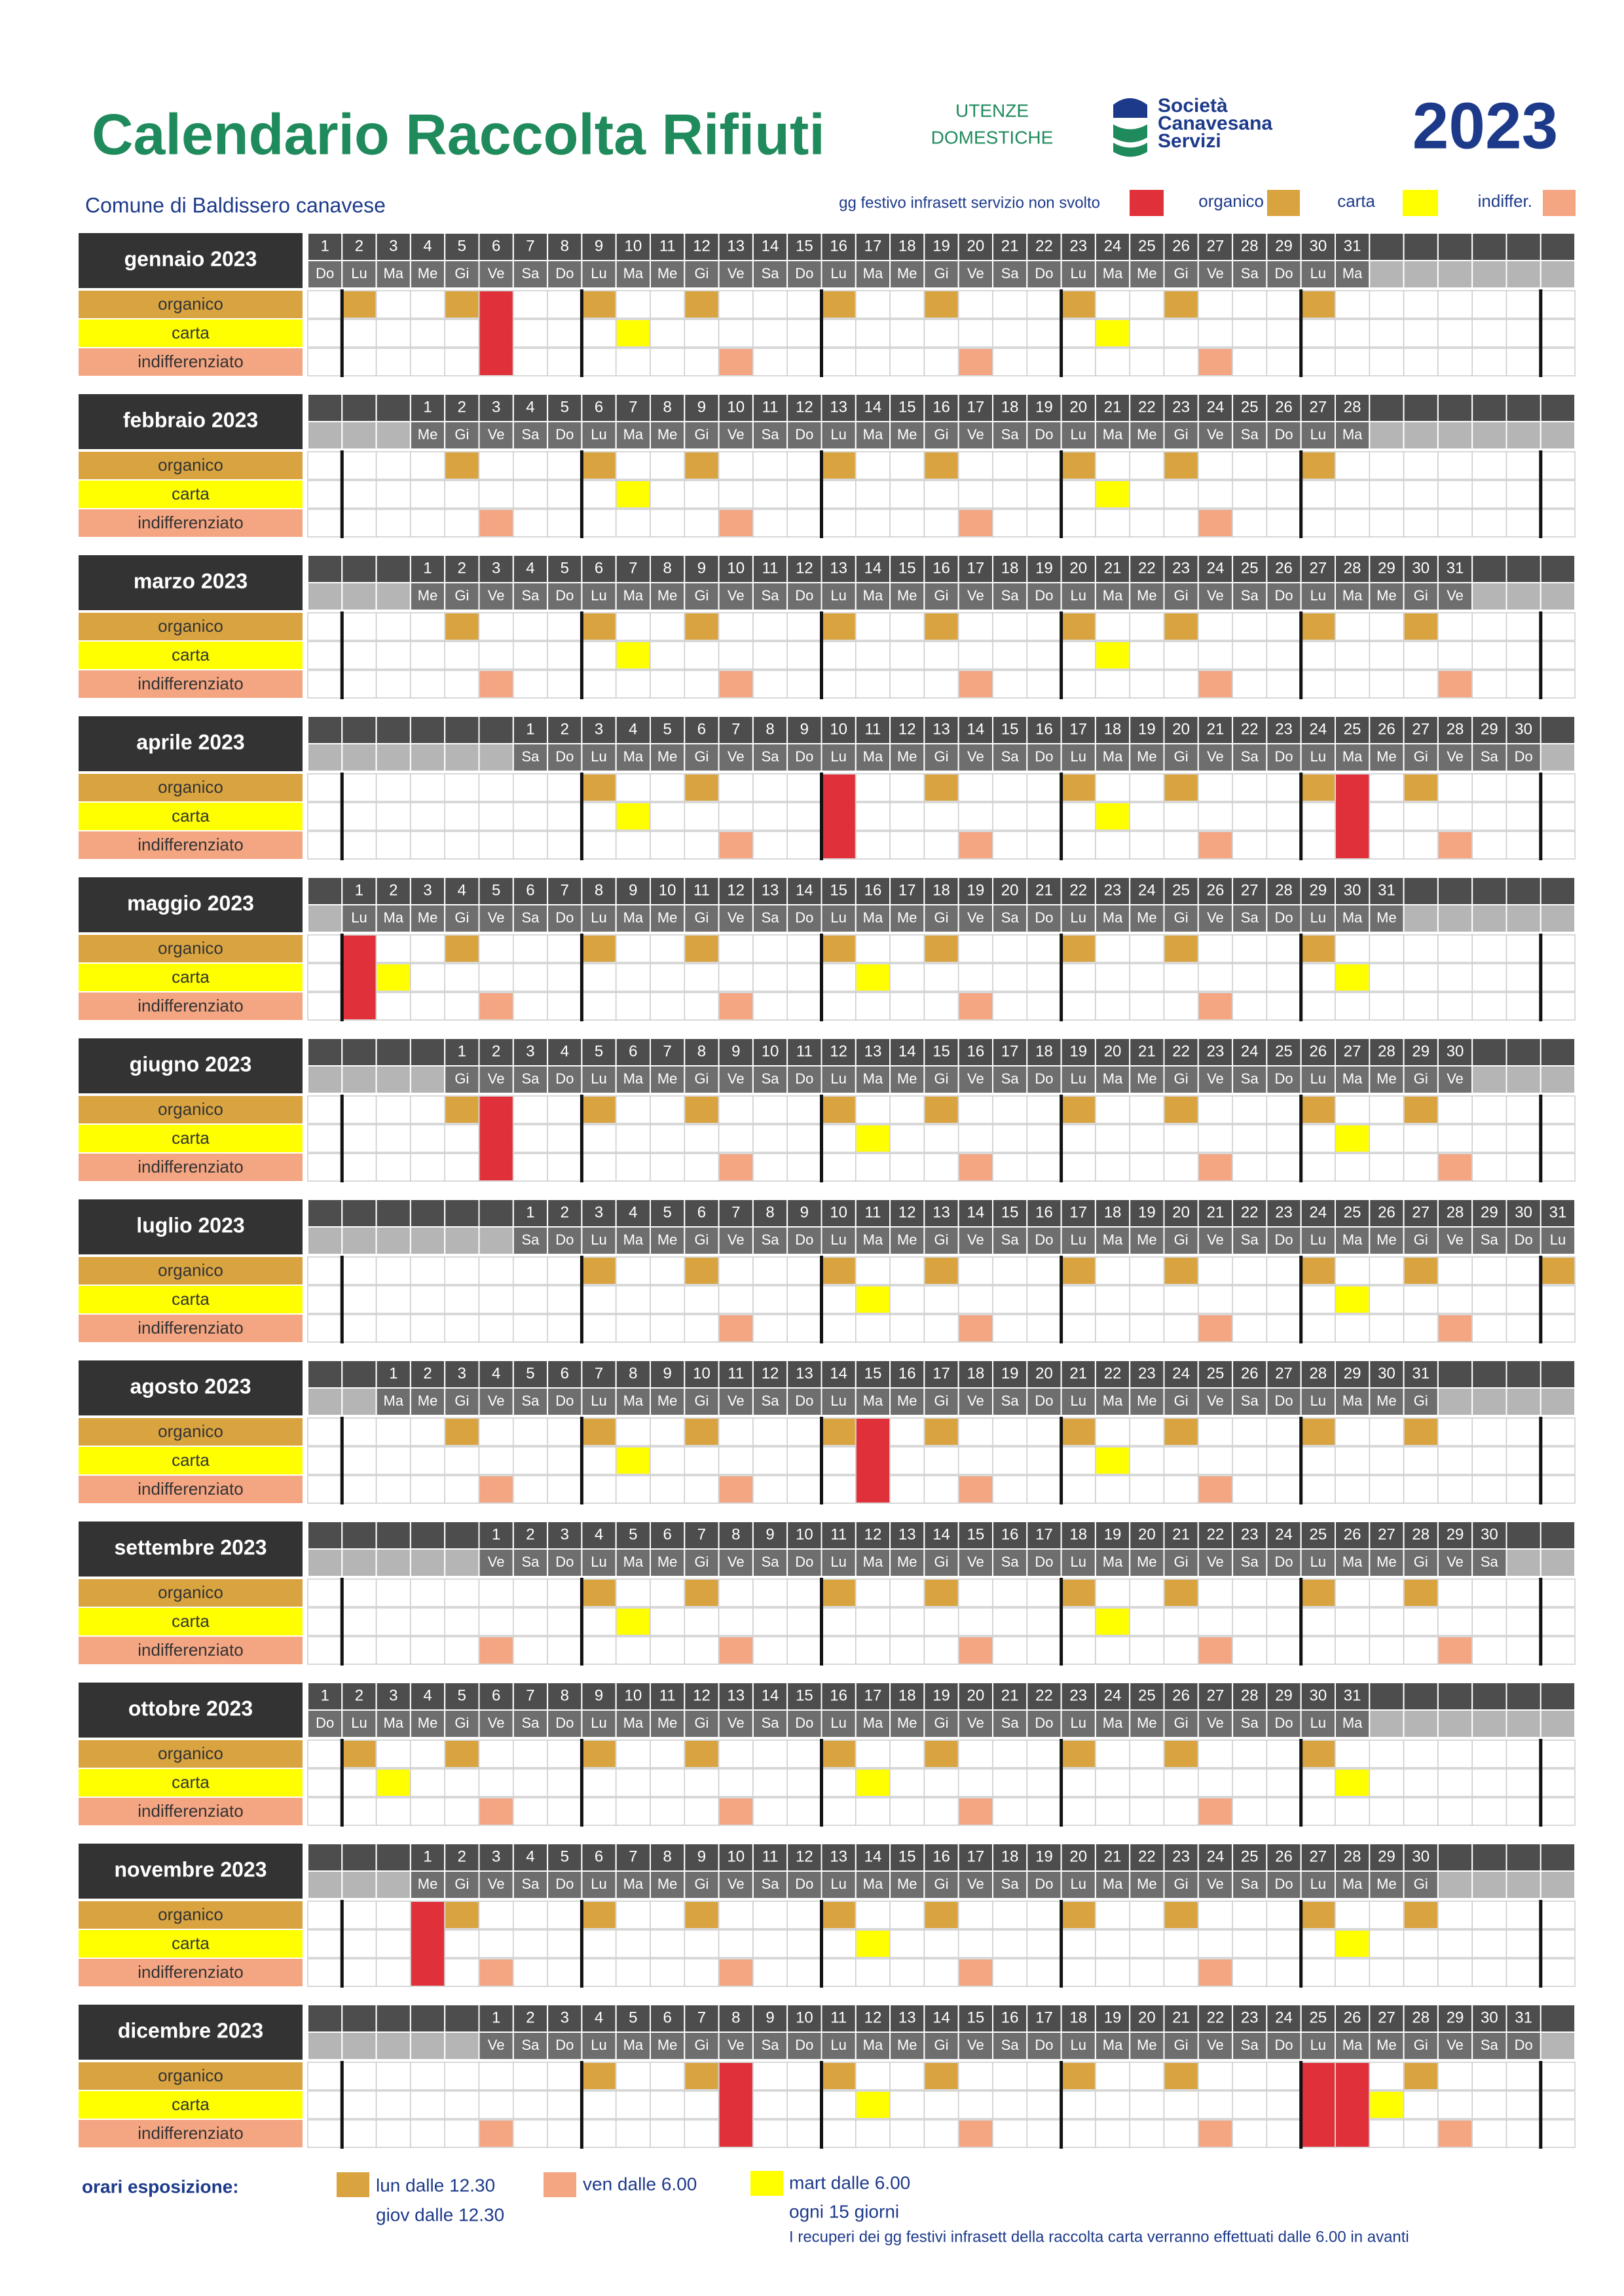  What do you see at coordinates (701, 729) in the screenshot?
I see `day-number: 6` at bounding box center [701, 729].